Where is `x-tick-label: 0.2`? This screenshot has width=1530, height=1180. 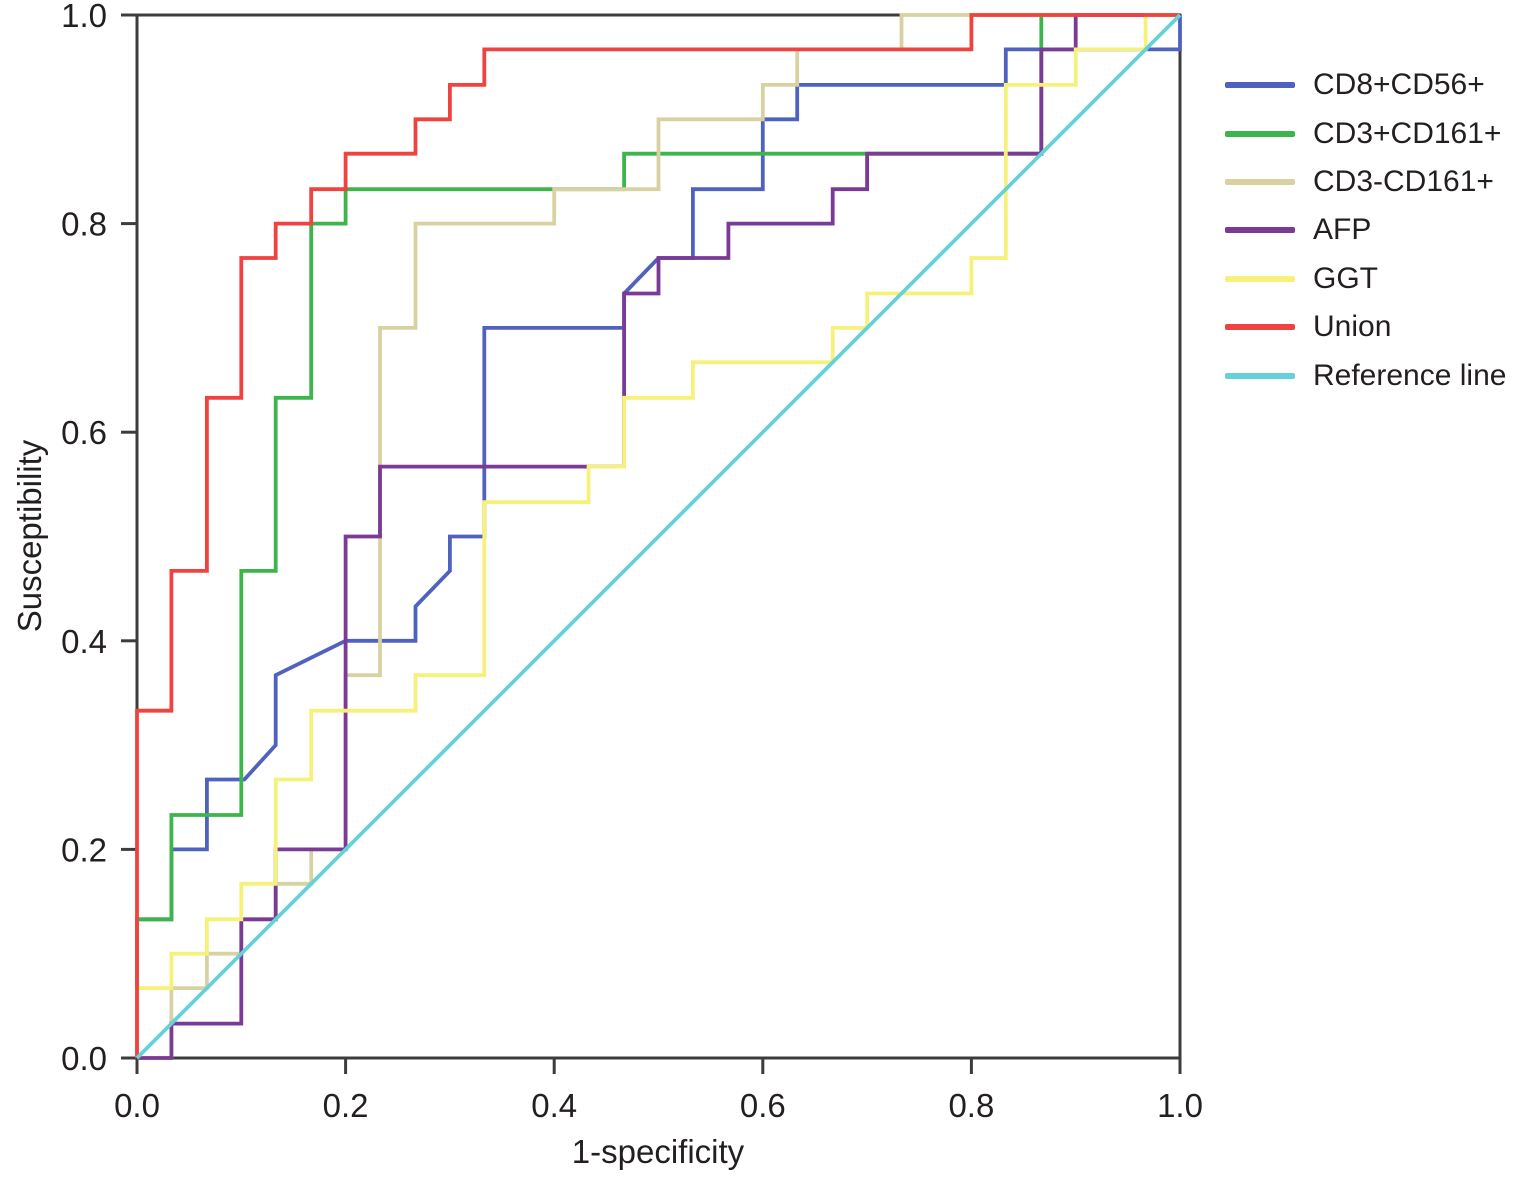
x-tick-label: 0.2 is located at coordinates (346, 1105).